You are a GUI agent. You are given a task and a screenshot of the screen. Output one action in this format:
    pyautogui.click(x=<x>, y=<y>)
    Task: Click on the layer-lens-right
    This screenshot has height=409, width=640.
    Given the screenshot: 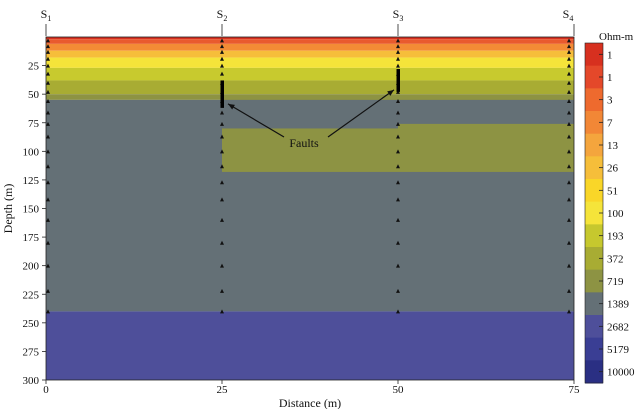 What is the action you would take?
    pyautogui.click(x=486, y=147)
    